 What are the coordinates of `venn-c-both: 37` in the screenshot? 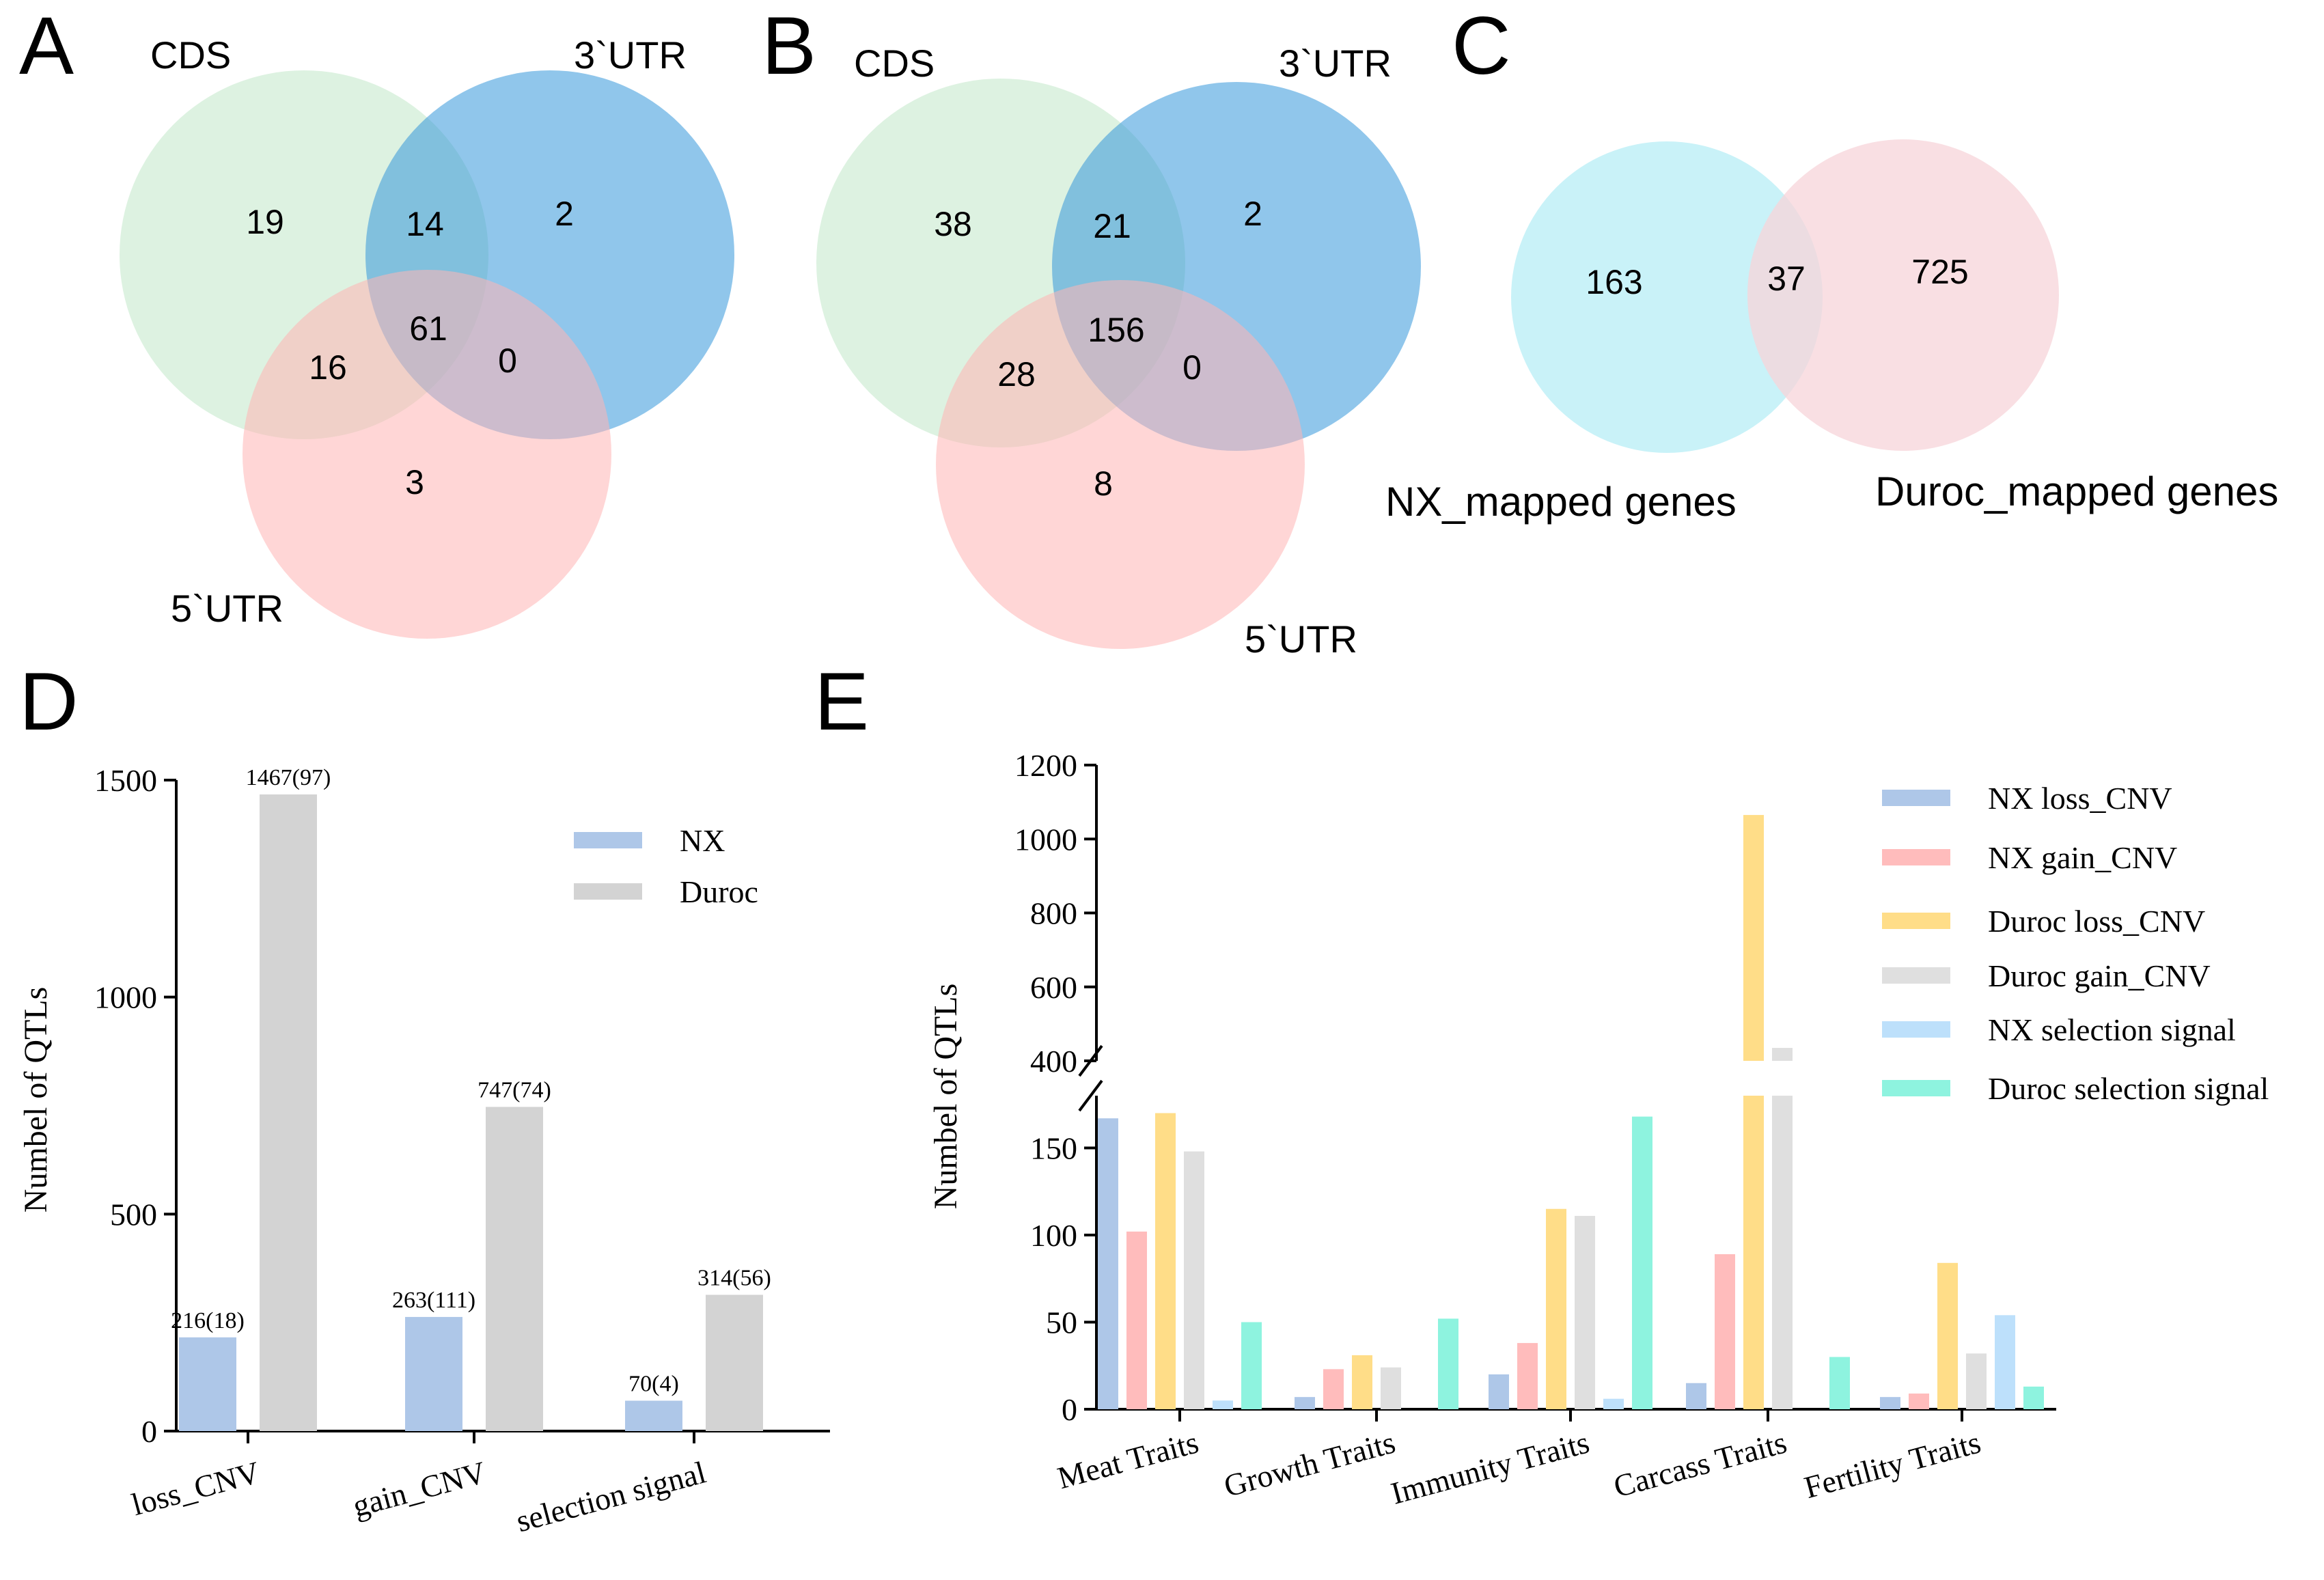 It's located at (1786, 279).